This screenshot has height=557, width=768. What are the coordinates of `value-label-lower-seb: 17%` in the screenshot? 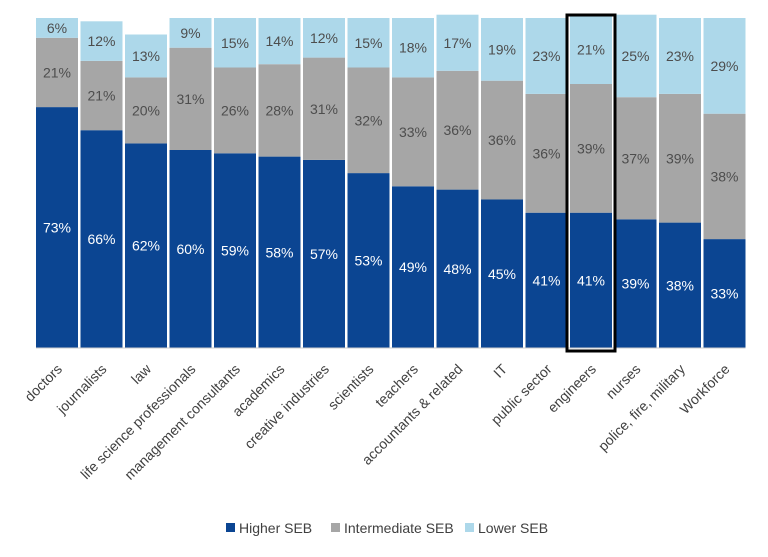 It's located at (457, 43).